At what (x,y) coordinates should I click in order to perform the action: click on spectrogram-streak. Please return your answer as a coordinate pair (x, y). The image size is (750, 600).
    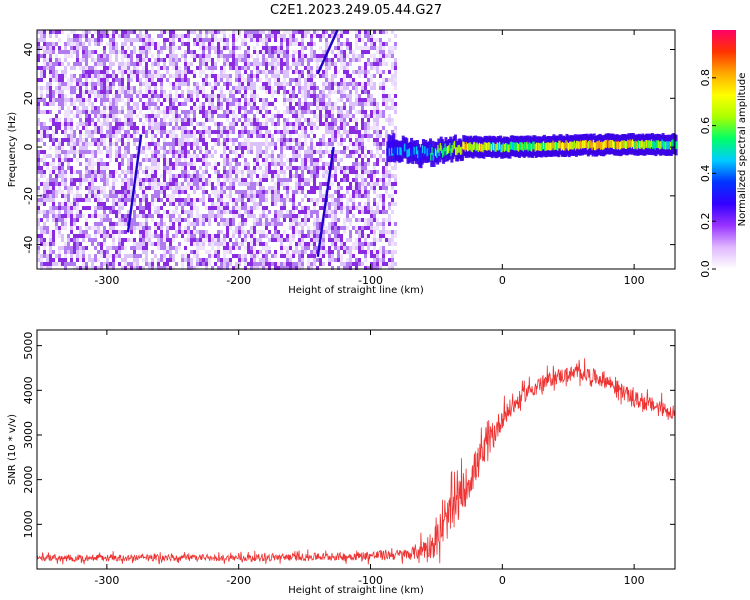
    Looking at the image, I should click on (327, 52).